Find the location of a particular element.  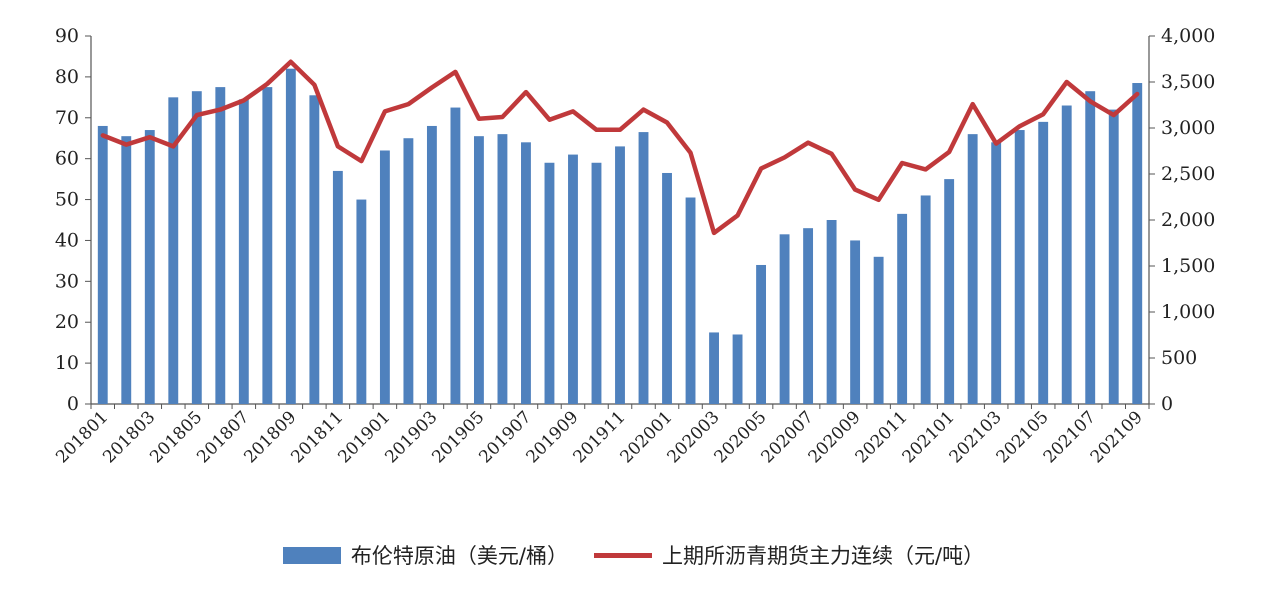

y-left-tick-label: 60 is located at coordinates (67, 159).